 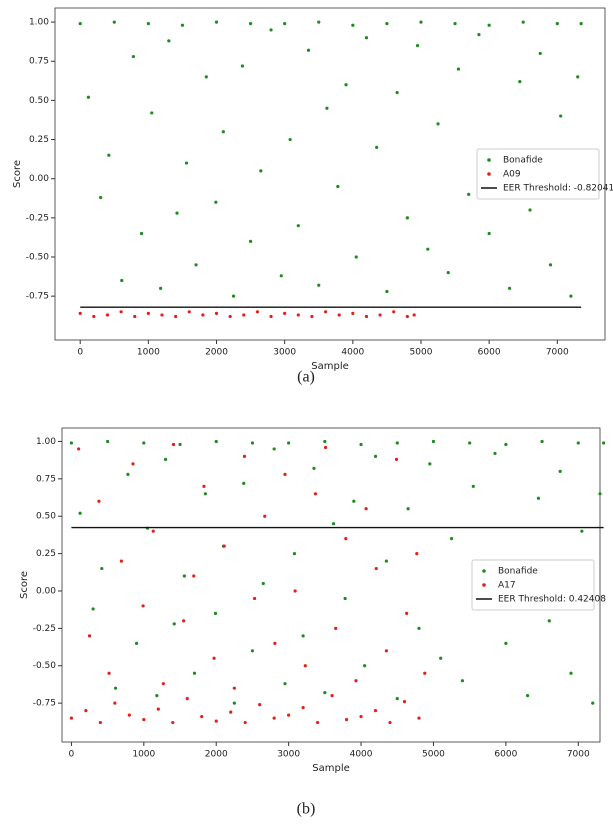 I want to click on caption: (b), so click(x=306, y=809).